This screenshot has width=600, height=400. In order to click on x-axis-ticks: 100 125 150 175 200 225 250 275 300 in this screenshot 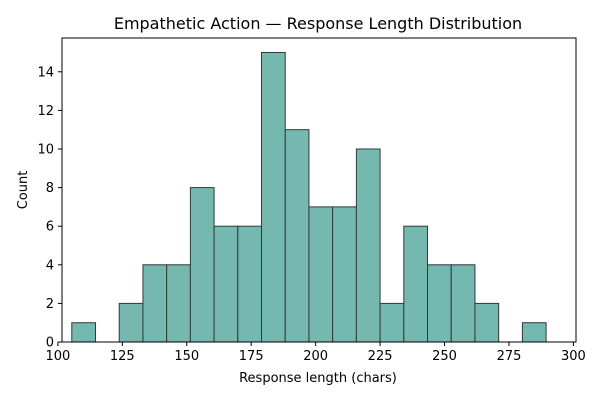, I will do `click(315, 353)`.